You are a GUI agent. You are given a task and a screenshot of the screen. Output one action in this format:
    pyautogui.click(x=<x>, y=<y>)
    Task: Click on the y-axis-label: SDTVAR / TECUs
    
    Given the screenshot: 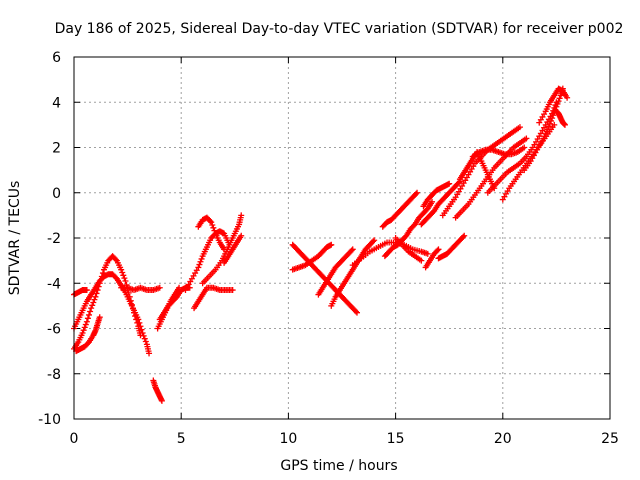 What is the action you would take?
    pyautogui.click(x=15, y=238)
    